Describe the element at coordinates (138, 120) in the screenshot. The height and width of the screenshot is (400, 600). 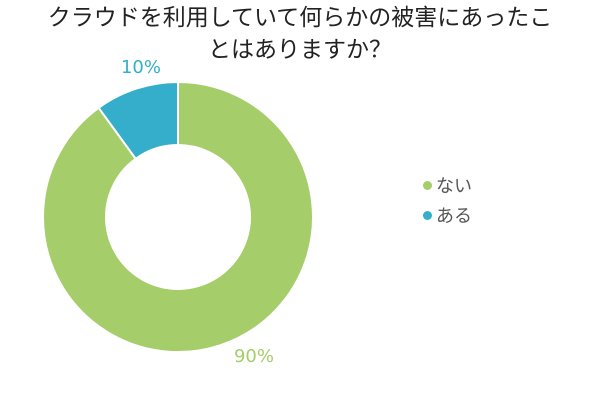
I see `donut-slice-aru` at that location.